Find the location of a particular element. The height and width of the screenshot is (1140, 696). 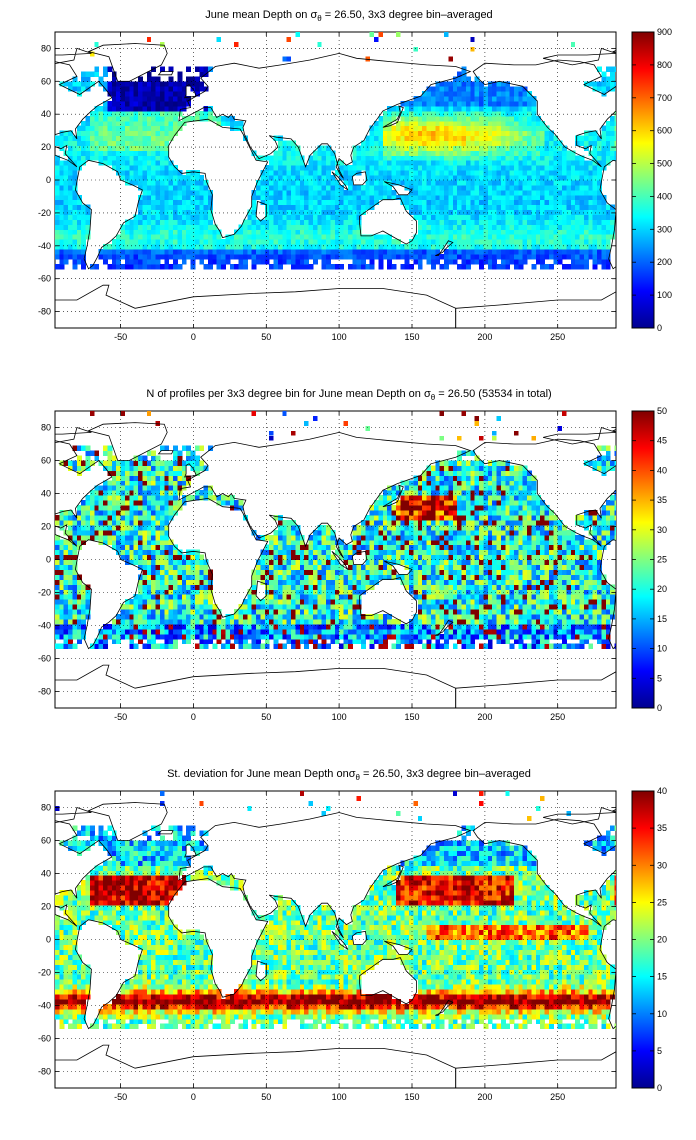

y-tick-label: 60 is located at coordinates (46, 81).